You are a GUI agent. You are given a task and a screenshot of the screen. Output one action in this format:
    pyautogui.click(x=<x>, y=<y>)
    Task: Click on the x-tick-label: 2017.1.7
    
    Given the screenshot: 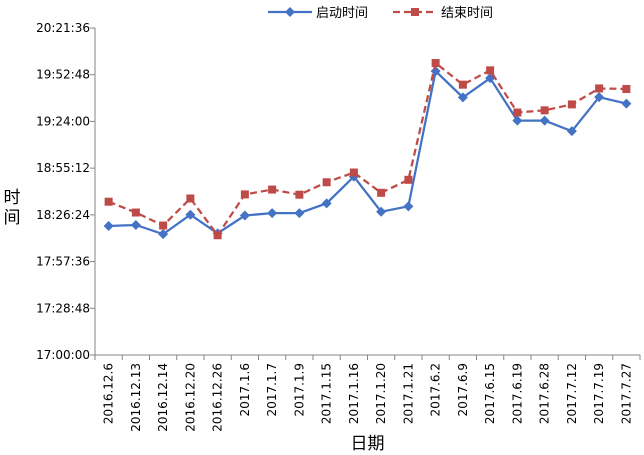 What is the action you would take?
    pyautogui.click(x=272, y=389)
    